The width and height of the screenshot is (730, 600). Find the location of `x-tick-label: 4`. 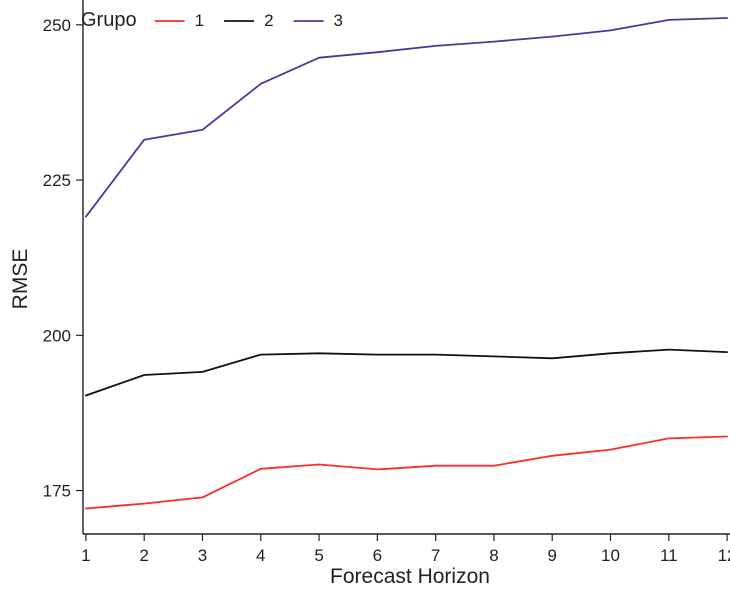

x-tick-label: 4 is located at coordinates (260, 555).